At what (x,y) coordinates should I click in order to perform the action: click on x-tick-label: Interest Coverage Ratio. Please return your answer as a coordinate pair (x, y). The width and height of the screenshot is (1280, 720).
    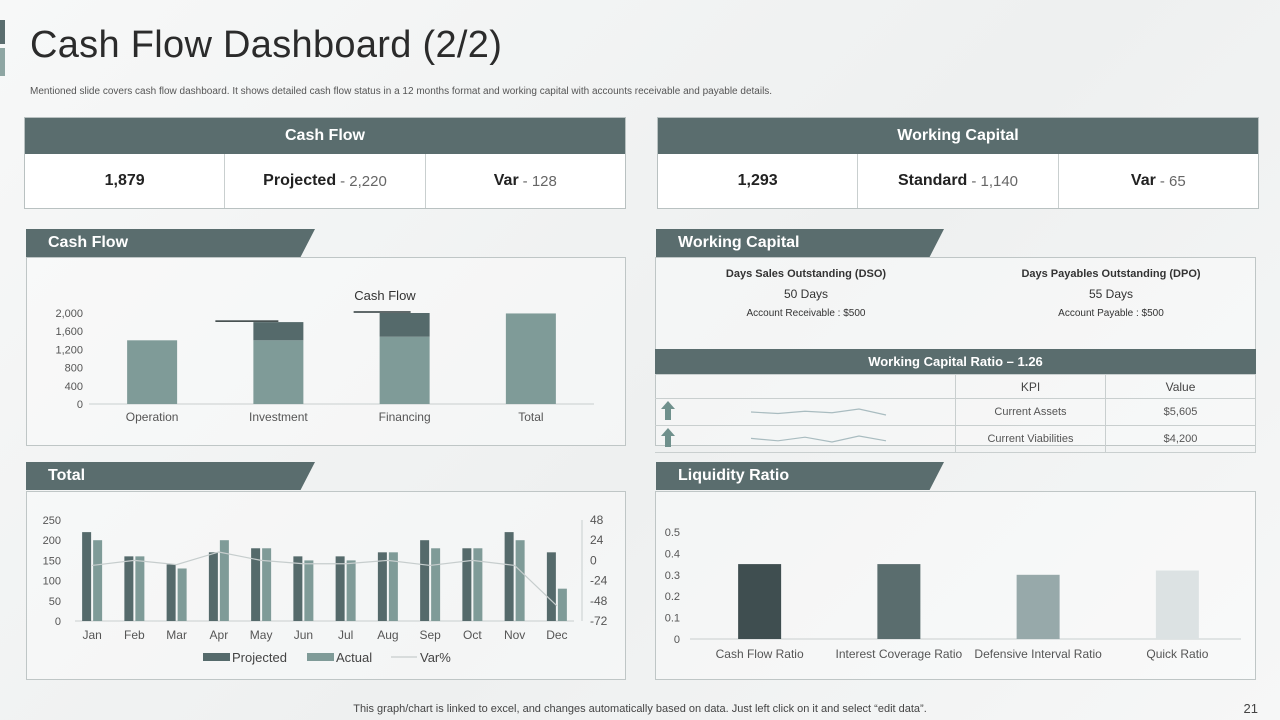
    Looking at the image, I should click on (899, 654).